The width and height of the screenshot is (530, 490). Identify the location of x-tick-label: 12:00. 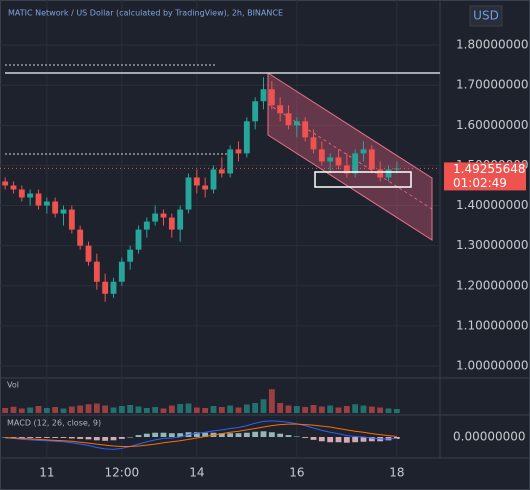
(122, 473).